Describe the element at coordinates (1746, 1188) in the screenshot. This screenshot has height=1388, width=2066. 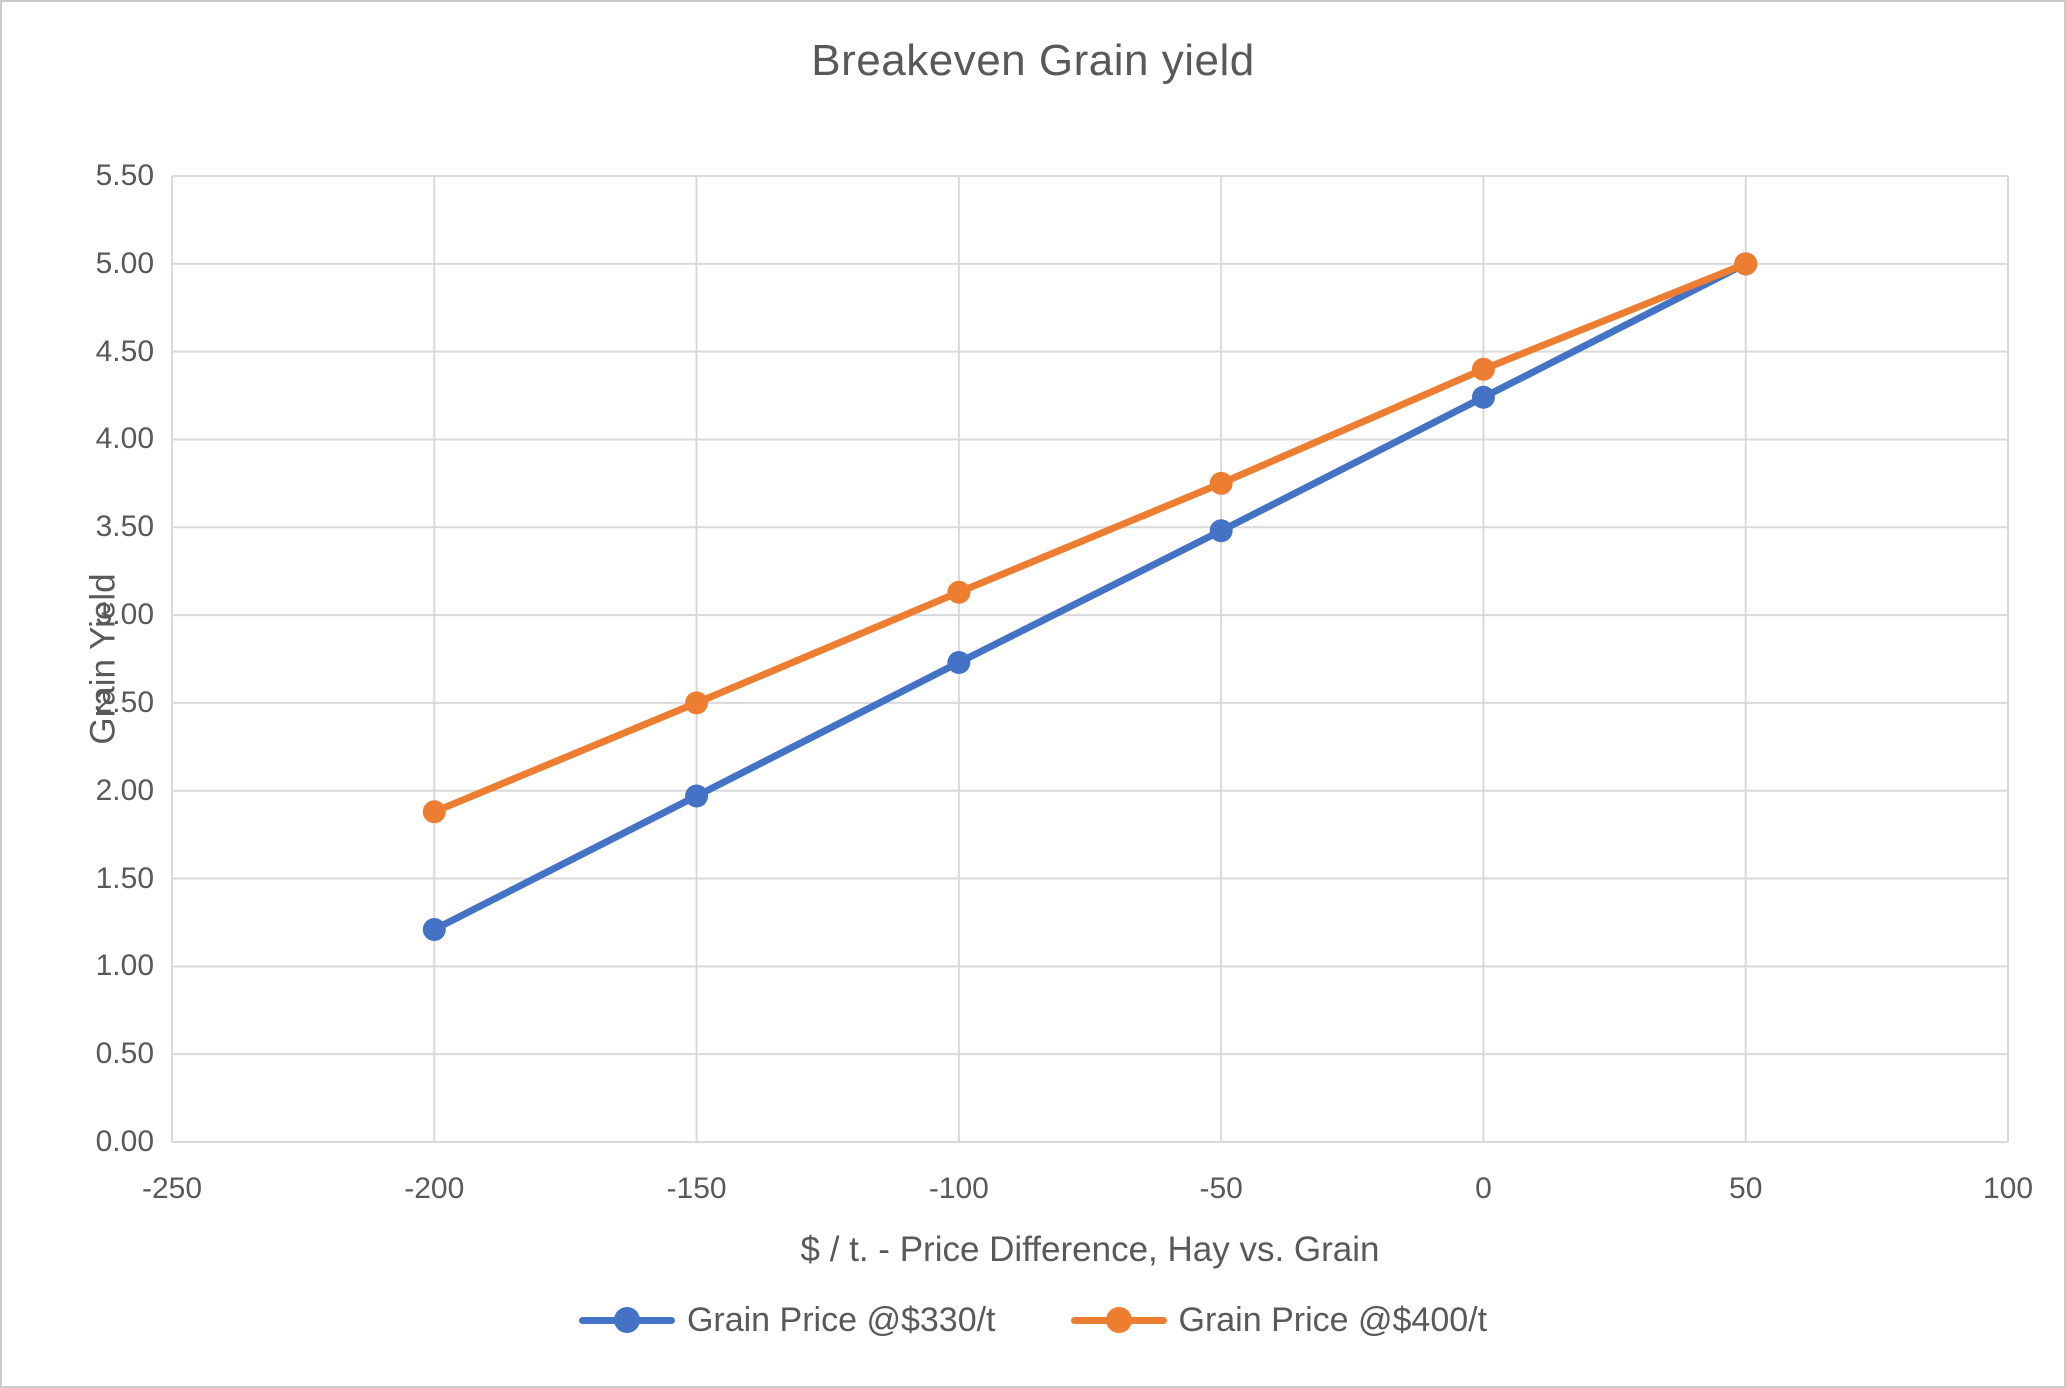
I see `x-tick-label: 50` at that location.